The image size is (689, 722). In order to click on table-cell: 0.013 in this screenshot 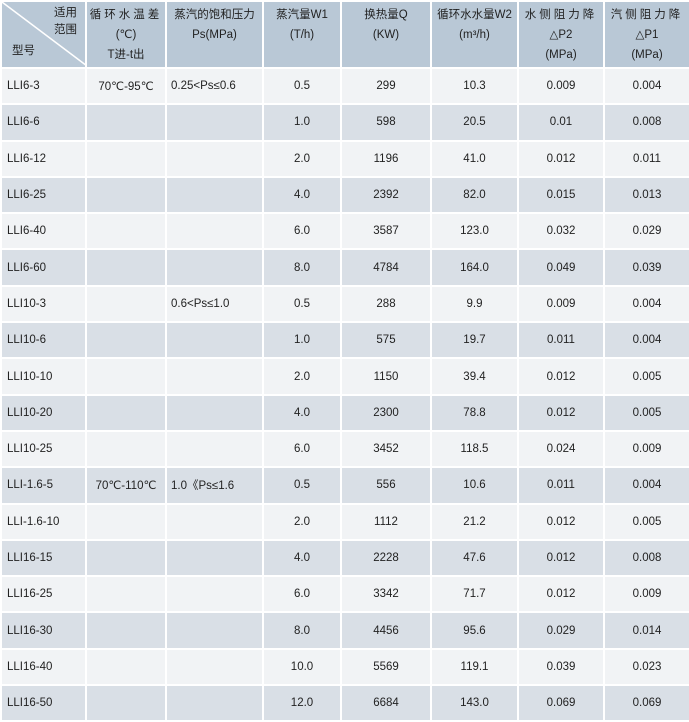, I will do `click(646, 195)`.